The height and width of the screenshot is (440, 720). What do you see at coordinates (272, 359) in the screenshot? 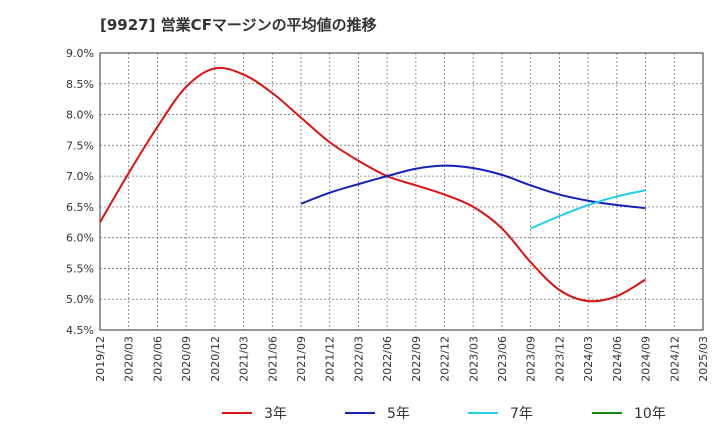
I see `x-tick-label: 2021/06` at bounding box center [272, 359].